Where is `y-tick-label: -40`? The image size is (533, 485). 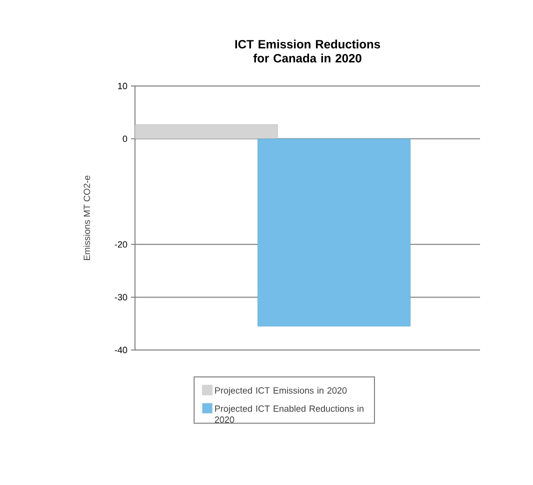
y-tick-label: -40 is located at coordinates (121, 350).